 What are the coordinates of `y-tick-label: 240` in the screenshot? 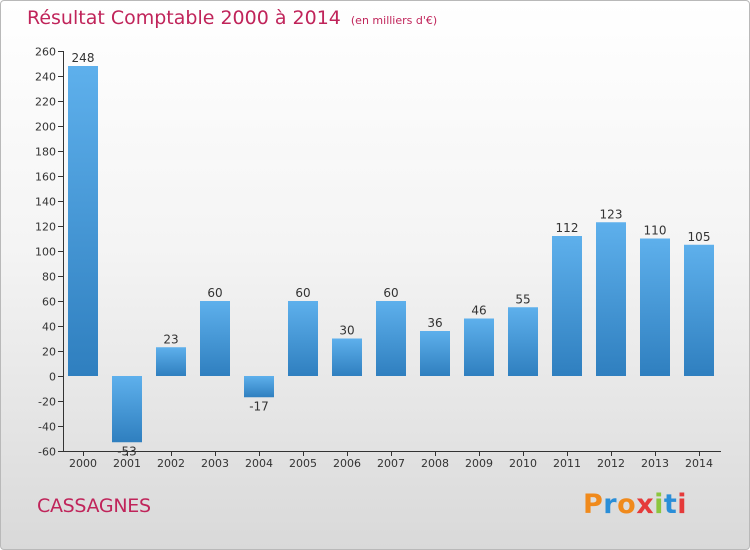 It's located at (45, 77).